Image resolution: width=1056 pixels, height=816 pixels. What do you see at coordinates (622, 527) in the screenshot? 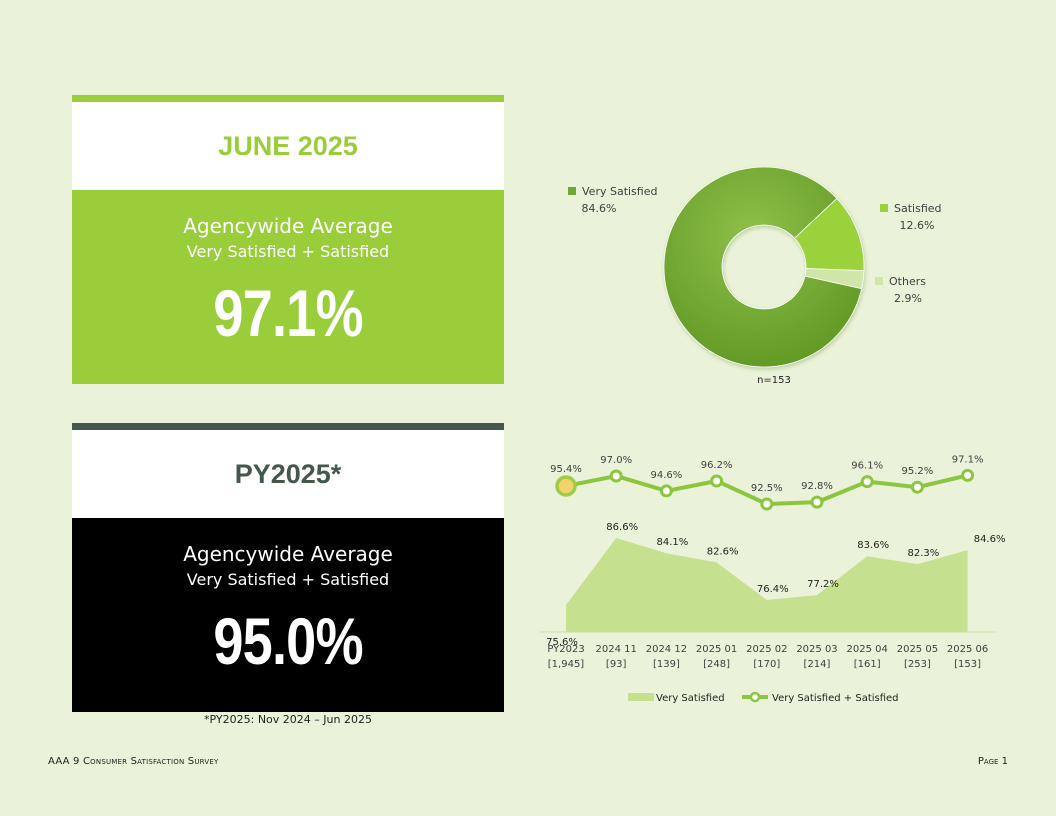
I see `area-value-label: 86.6%` at bounding box center [622, 527].